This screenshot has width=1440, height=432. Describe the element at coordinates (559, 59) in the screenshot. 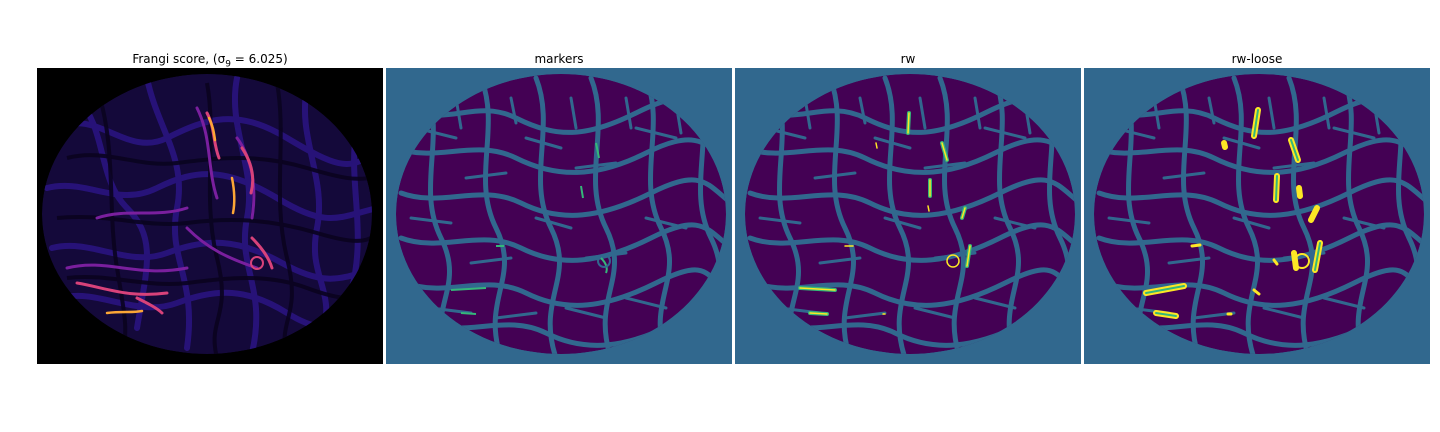

I see `markers-title: markers` at that location.